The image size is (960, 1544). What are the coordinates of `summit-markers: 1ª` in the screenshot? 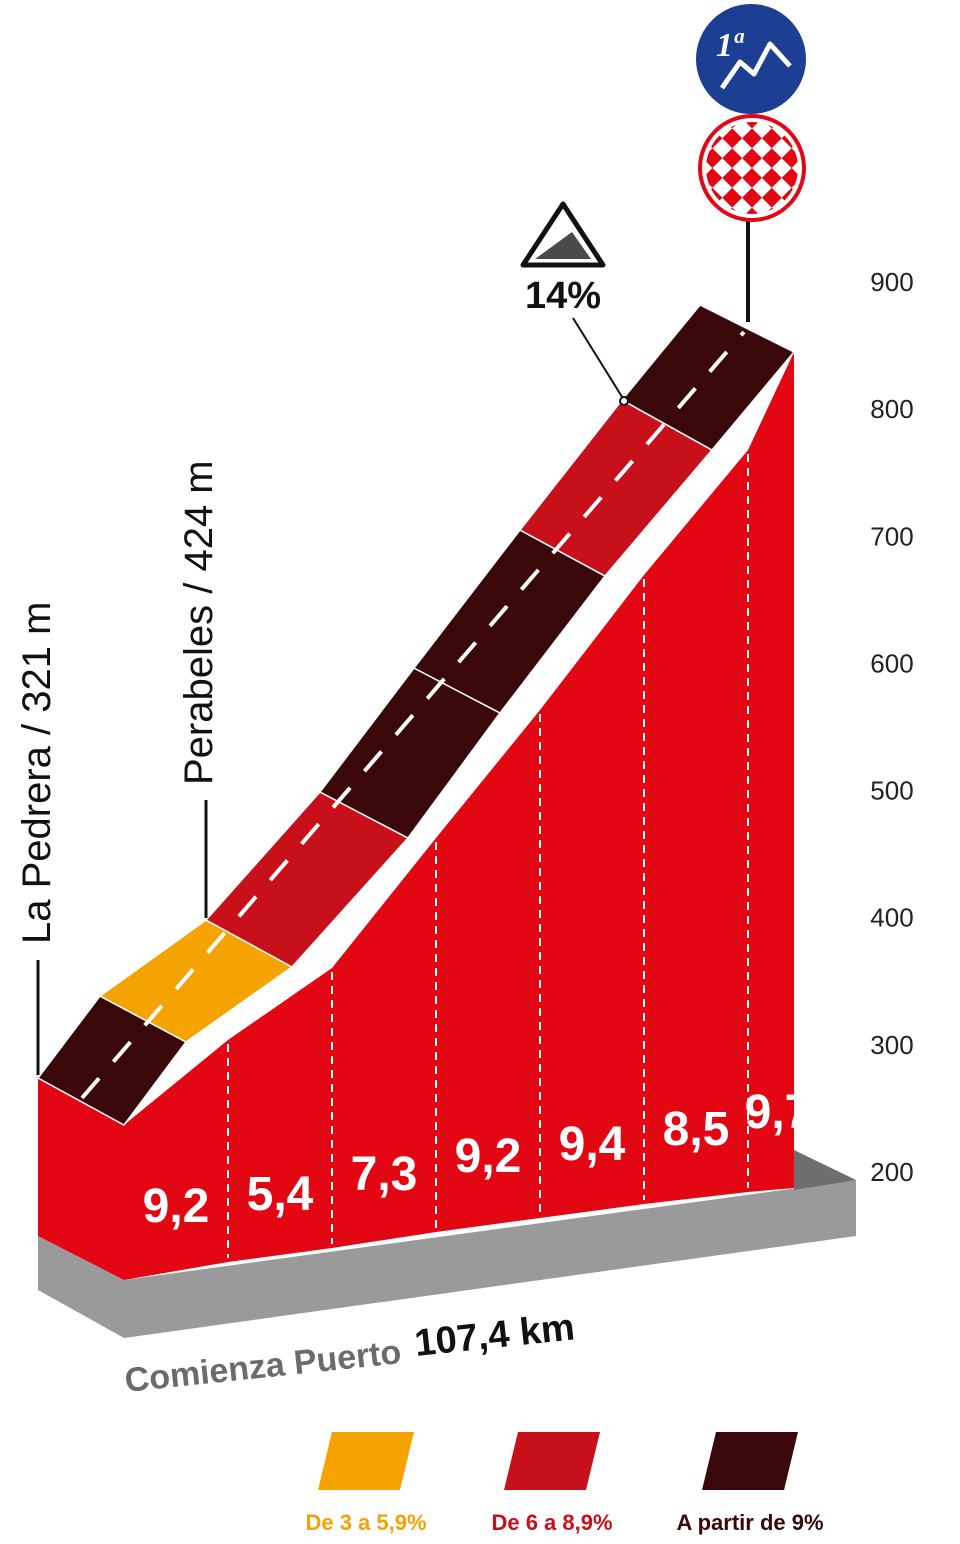 It's located at (751, 163).